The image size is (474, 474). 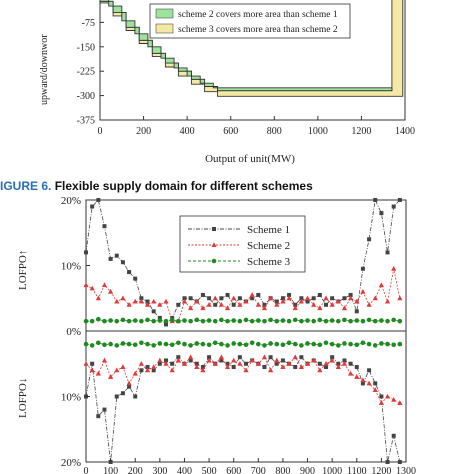 What do you see at coordinates (110, 470) in the screenshot?
I see `chart2-x-tick-label: 100` at bounding box center [110, 470].